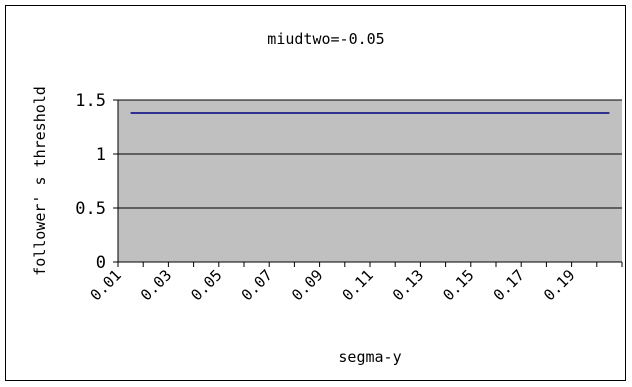 The height and width of the screenshot is (387, 632). Describe the element at coordinates (408, 285) in the screenshot. I see `x-tick-label: 0.13` at that location.